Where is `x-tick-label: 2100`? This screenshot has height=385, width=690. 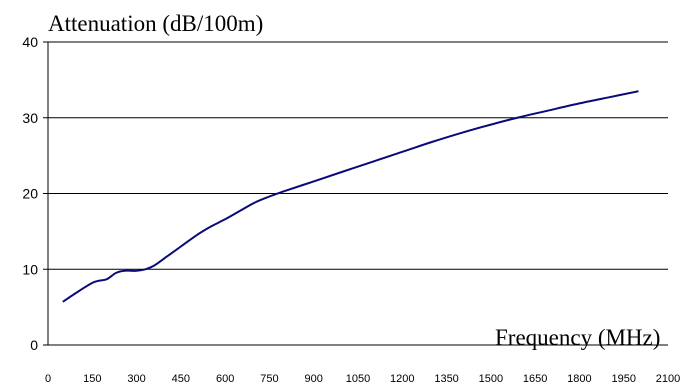 x-tick-label: 2100 is located at coordinates (668, 379).